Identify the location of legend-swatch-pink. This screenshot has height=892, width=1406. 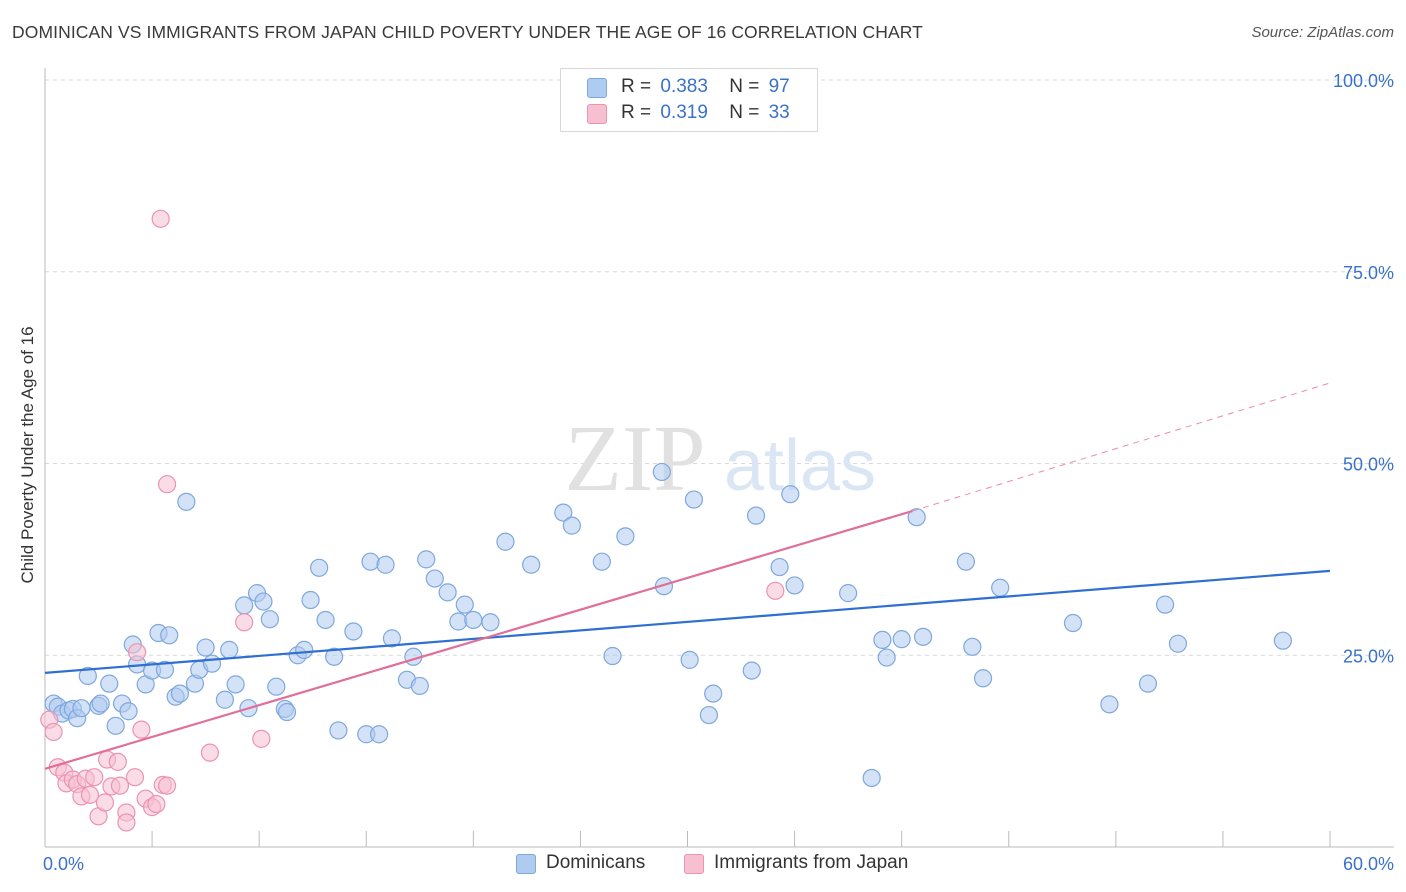
(597, 114).